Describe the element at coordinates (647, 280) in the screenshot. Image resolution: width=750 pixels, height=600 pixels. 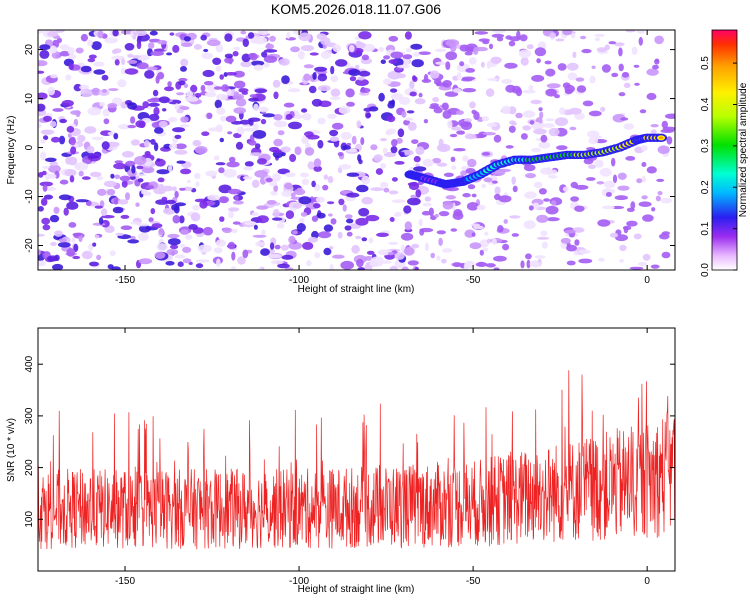
I see `x-tick-label: 0` at that location.